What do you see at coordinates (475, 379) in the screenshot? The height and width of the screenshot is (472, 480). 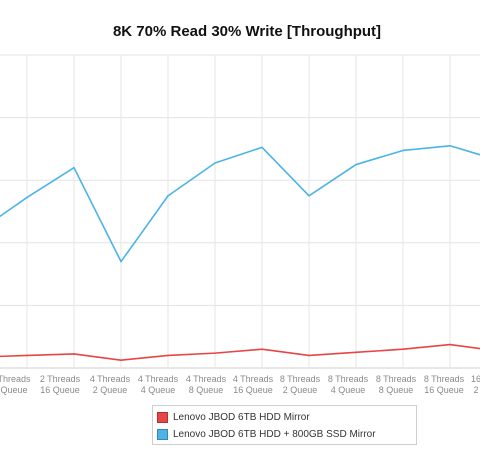 I see `x-tick-label: 16` at bounding box center [475, 379].